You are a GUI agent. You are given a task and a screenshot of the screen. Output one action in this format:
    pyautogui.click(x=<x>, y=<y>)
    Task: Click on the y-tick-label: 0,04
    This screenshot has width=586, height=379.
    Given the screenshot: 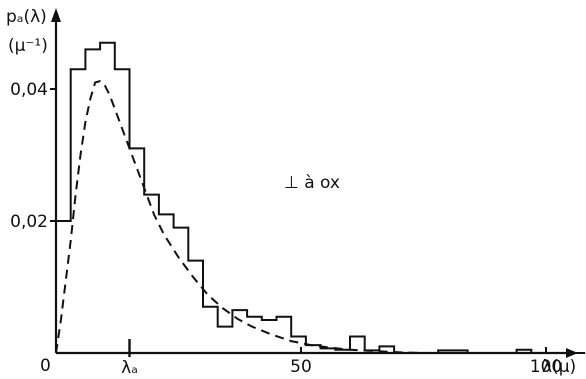 What is the action you would take?
    pyautogui.click(x=29, y=90)
    